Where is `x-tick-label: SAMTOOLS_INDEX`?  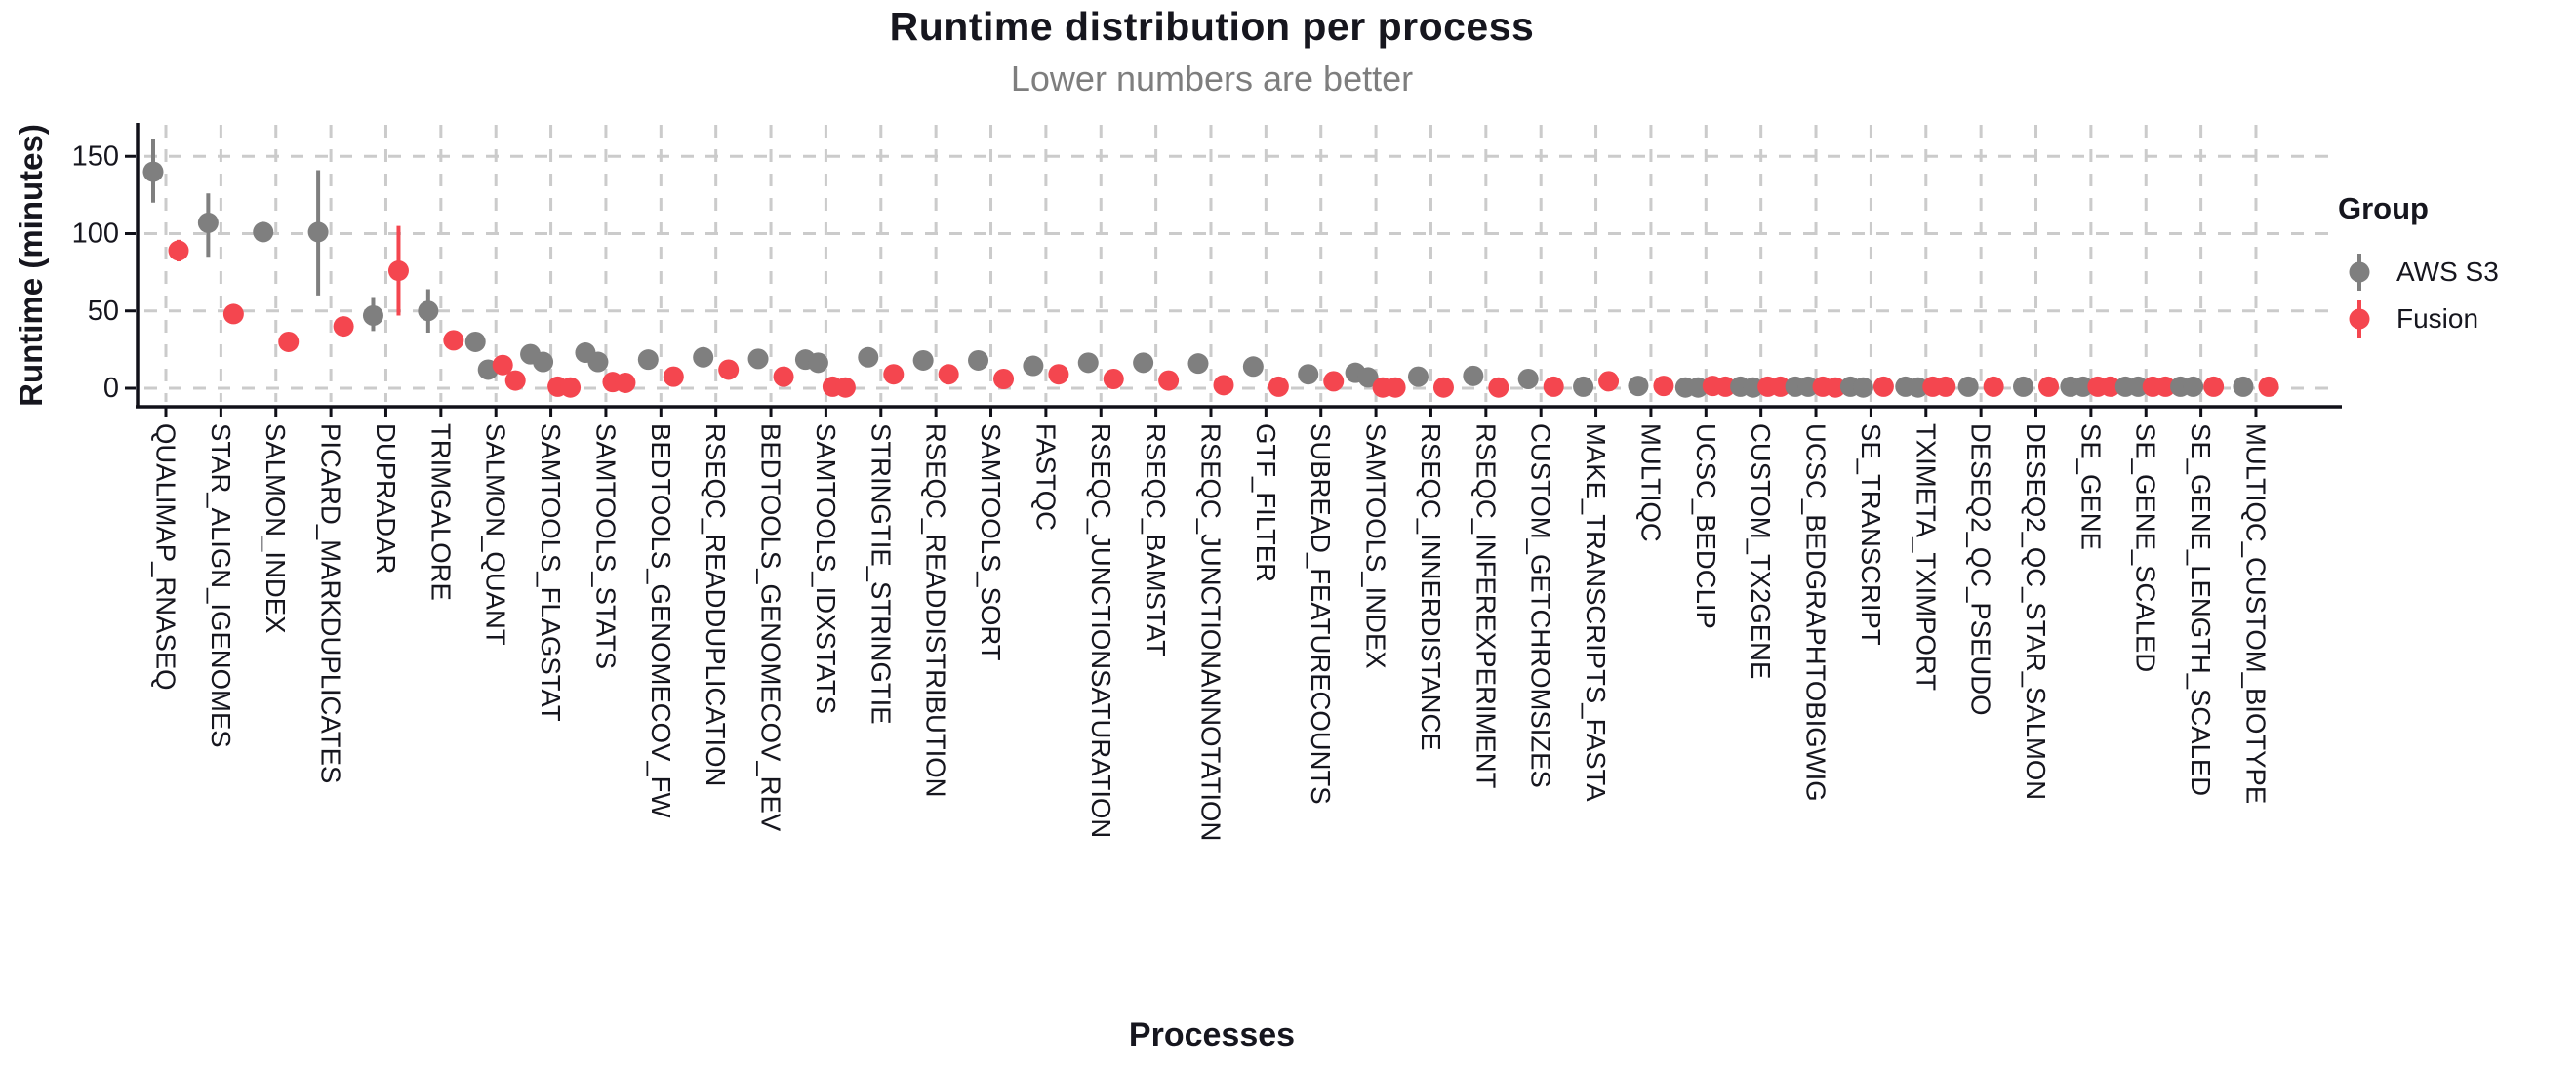 x-tick-label: SAMTOOLS_INDEX is located at coordinates (1376, 546).